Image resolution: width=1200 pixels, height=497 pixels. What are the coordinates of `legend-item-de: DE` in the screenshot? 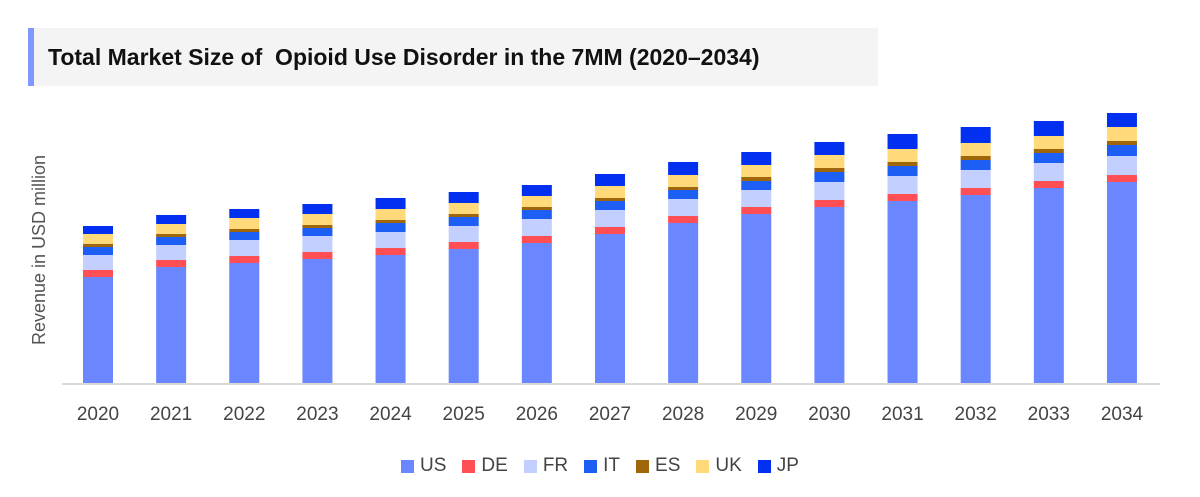 It's located at (485, 466).